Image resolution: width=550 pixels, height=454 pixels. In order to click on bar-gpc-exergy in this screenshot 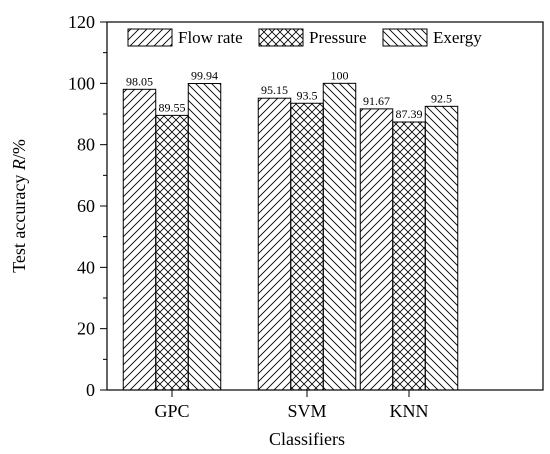, I will do `click(204, 237)`.